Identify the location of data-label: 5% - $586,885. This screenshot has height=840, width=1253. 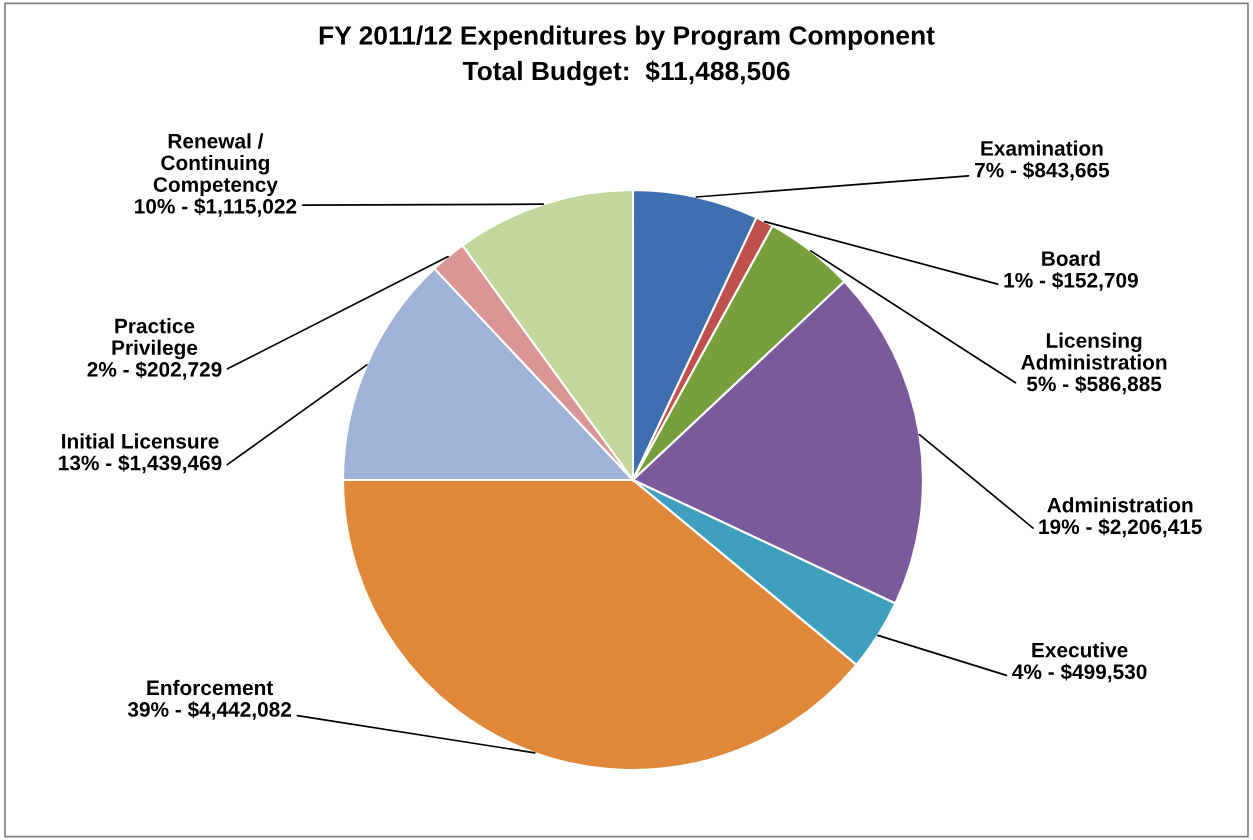
(1094, 385).